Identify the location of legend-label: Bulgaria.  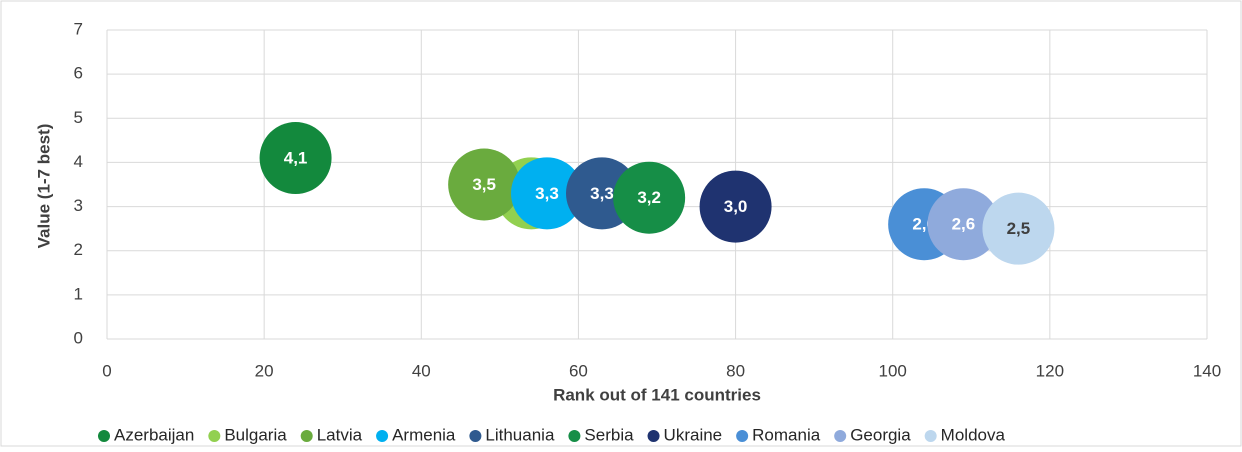
(255, 434).